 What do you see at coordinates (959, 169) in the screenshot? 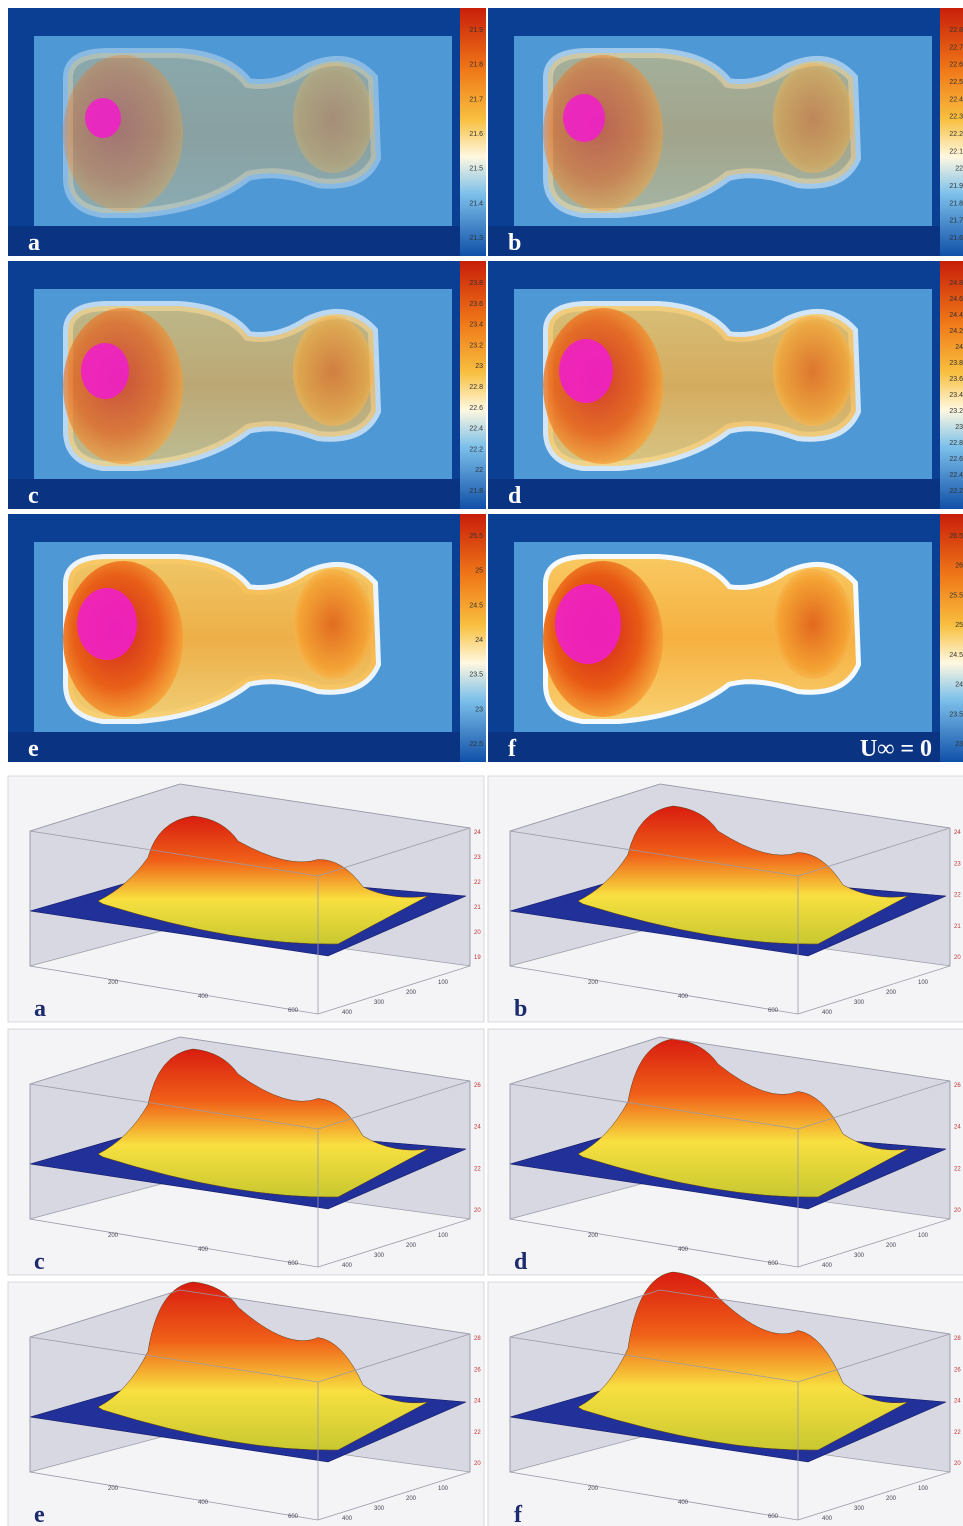
I see `colorbar-tick-label: 22` at bounding box center [959, 169].